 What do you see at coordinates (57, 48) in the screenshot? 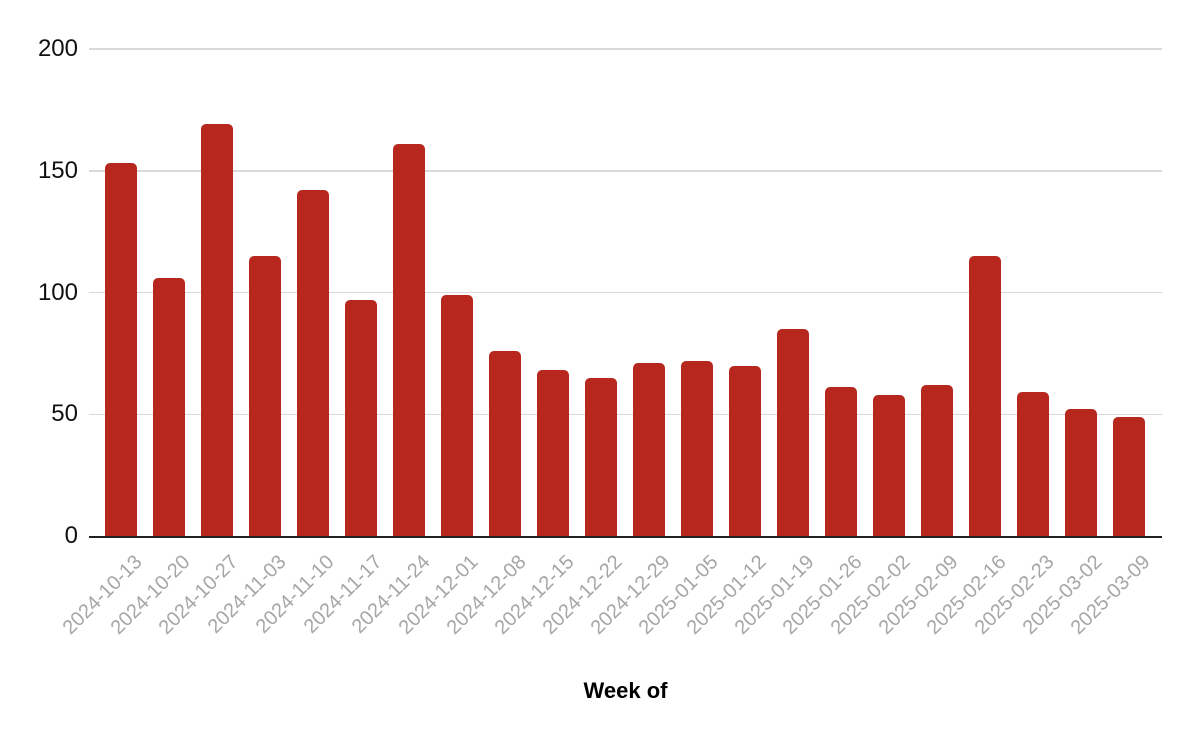
I see `y-axis-tick-label: 200` at bounding box center [57, 48].